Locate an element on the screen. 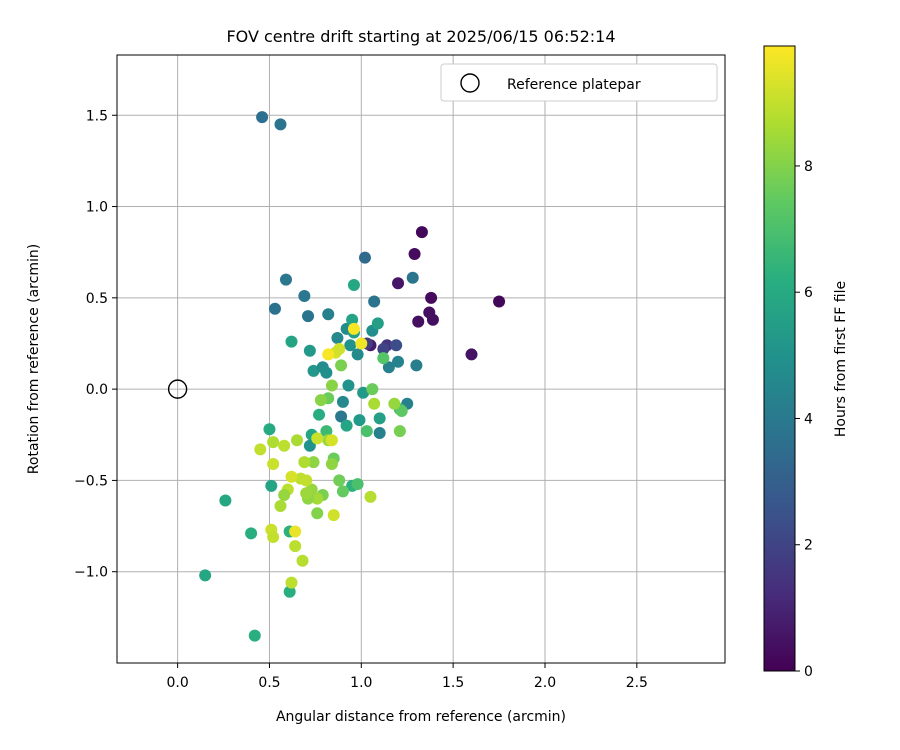  colorbar-ticks: 0 2 4 6 8 is located at coordinates (804, 419).